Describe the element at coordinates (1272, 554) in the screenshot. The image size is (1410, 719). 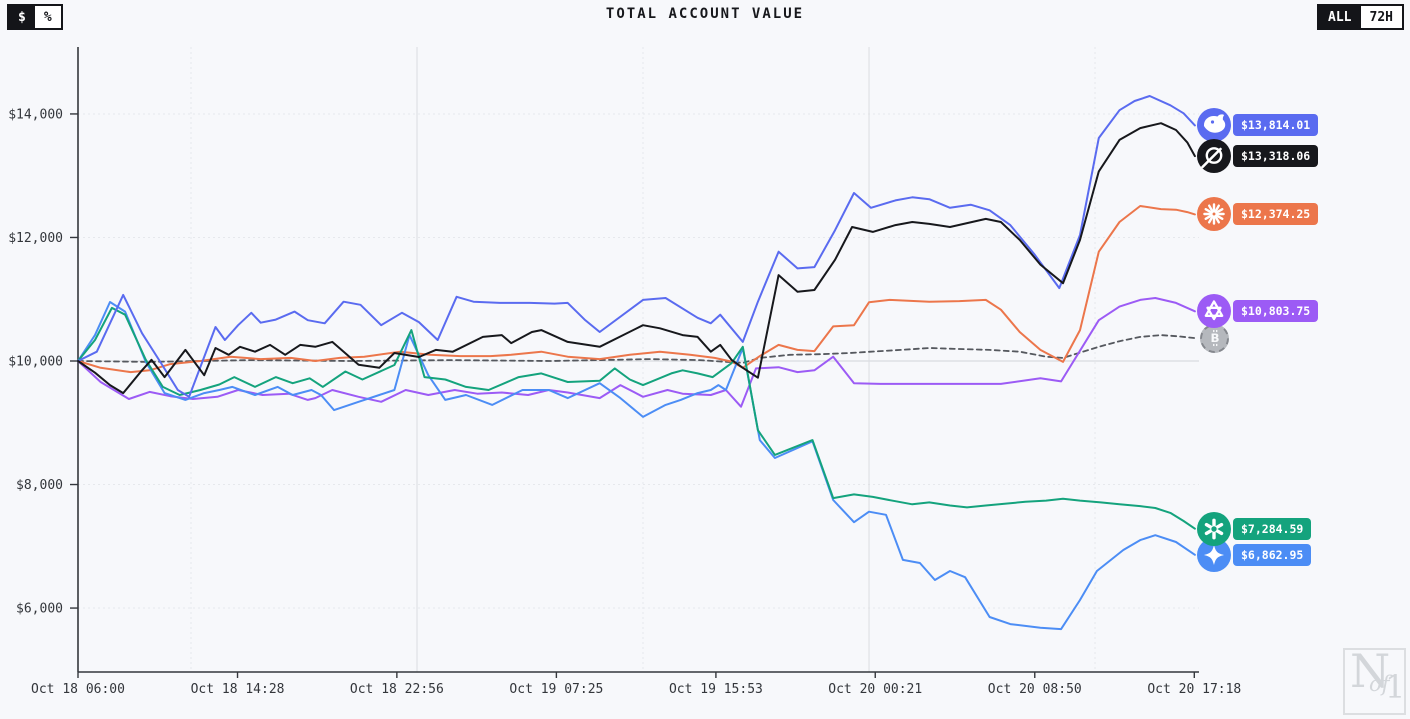
I see `gemini-value-badge: $6,862.95` at that location.